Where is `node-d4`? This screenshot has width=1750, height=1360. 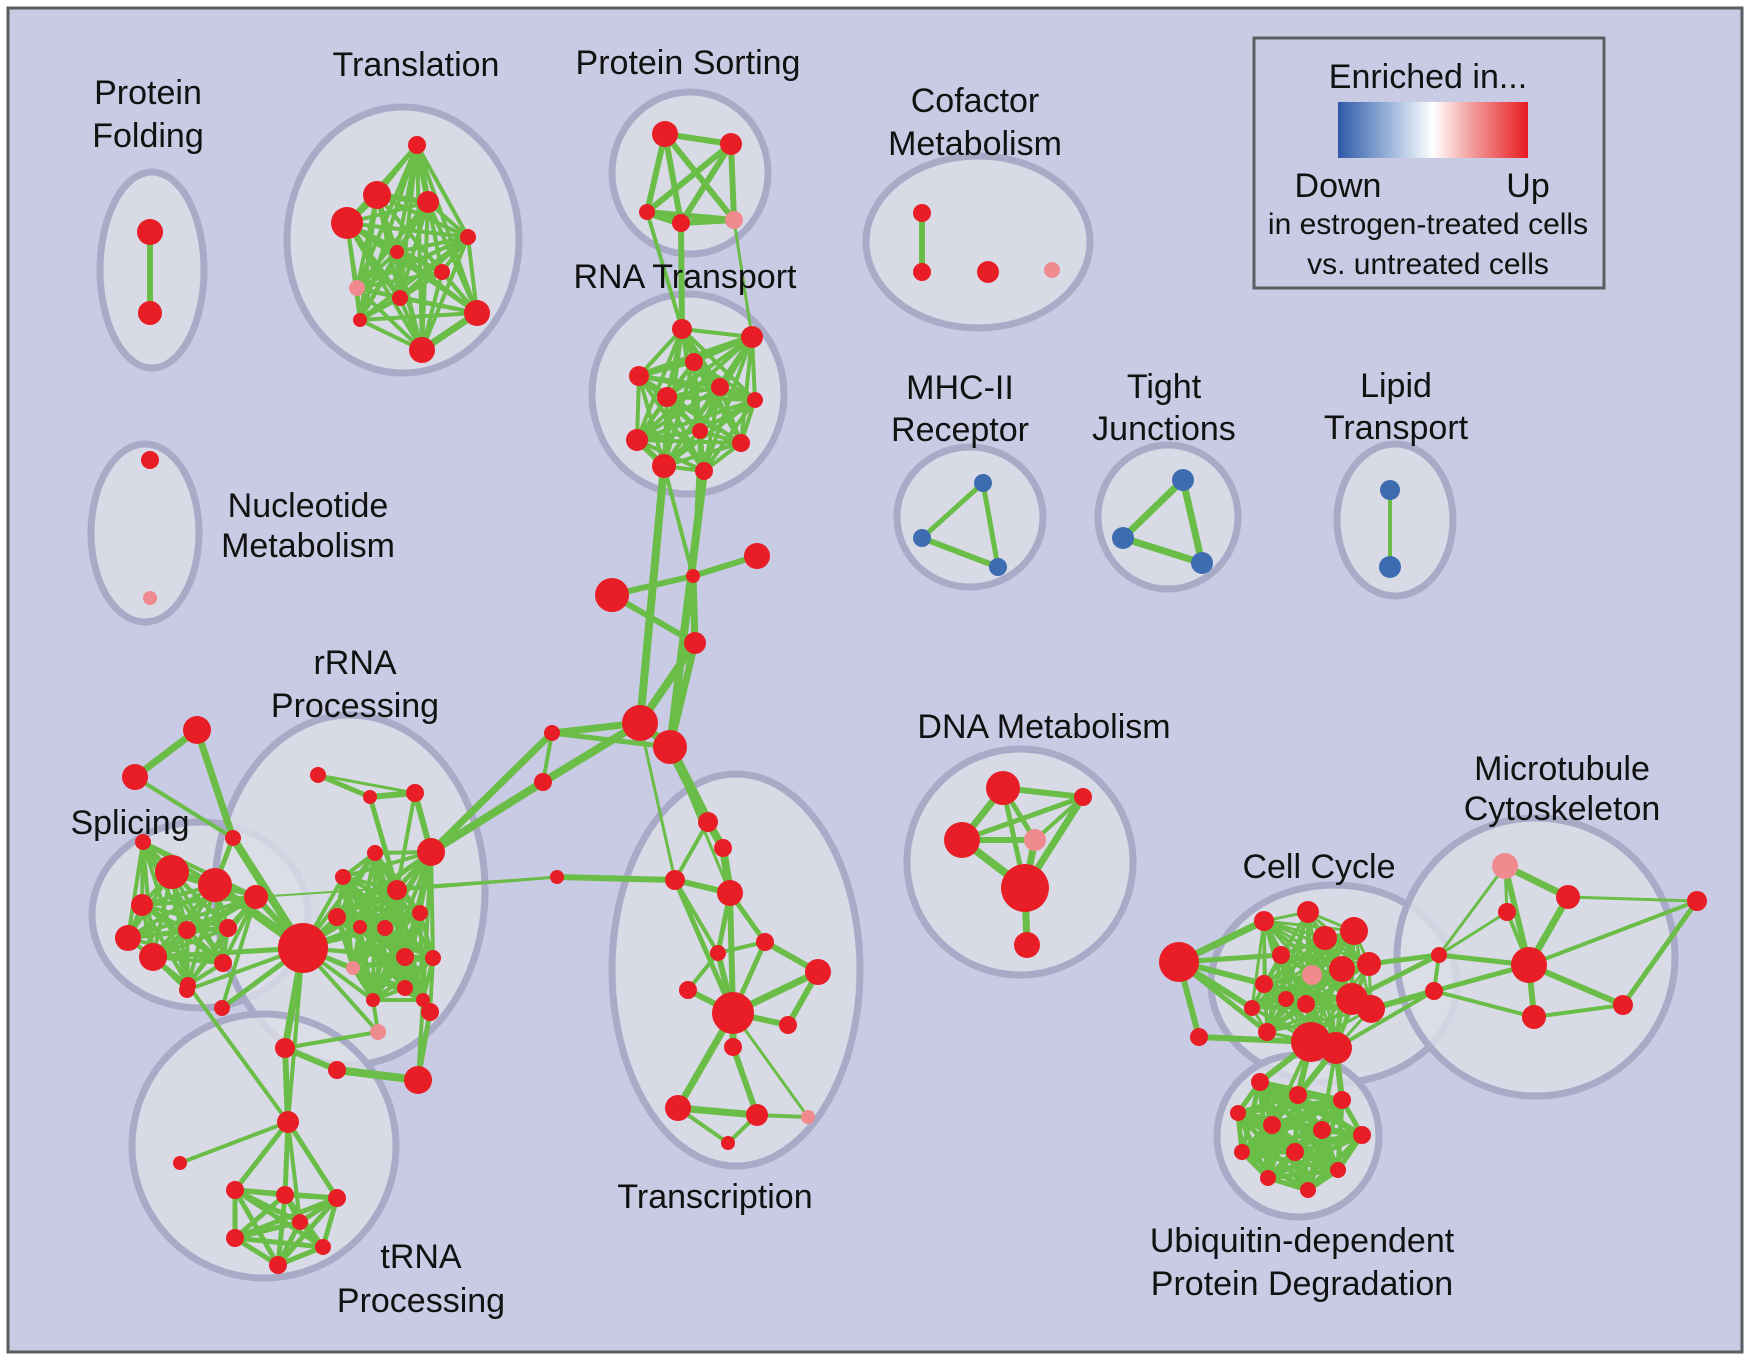
node-d4 is located at coordinates (1035, 840).